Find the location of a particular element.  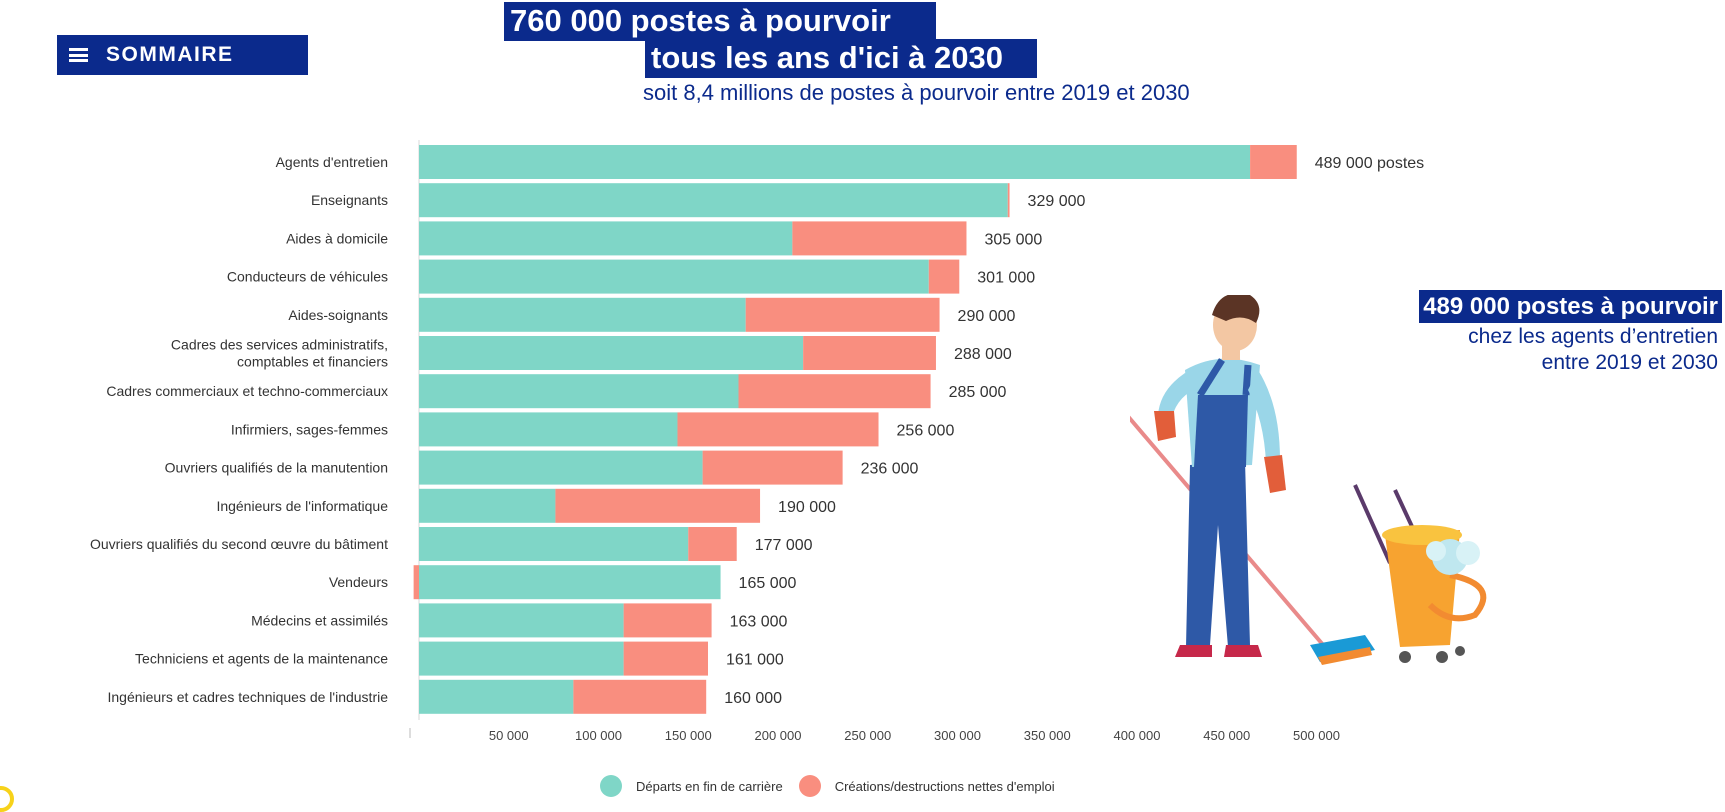

x-tick-label: 200 000 is located at coordinates (778, 735).